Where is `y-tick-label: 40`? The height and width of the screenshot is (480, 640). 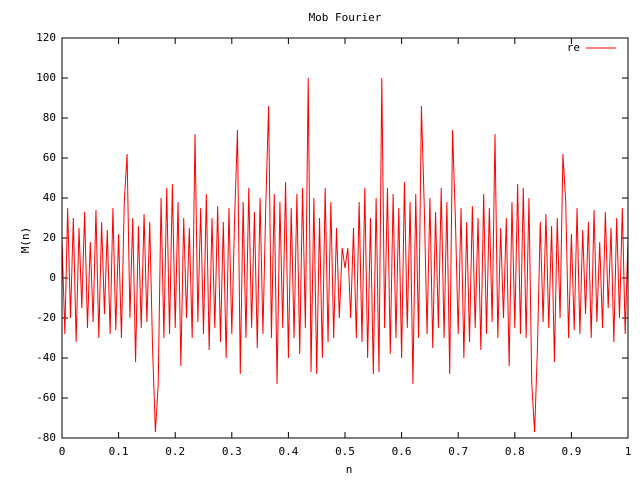 y-tick-label: 40 is located at coordinates (49, 197).